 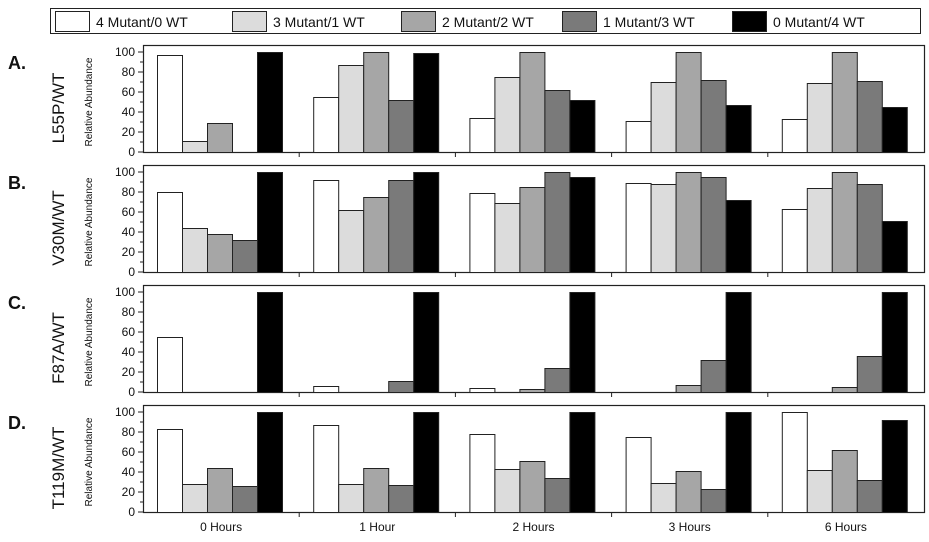 What do you see at coordinates (58, 228) in the screenshot?
I see `panel-name: V30M/WT` at bounding box center [58, 228].